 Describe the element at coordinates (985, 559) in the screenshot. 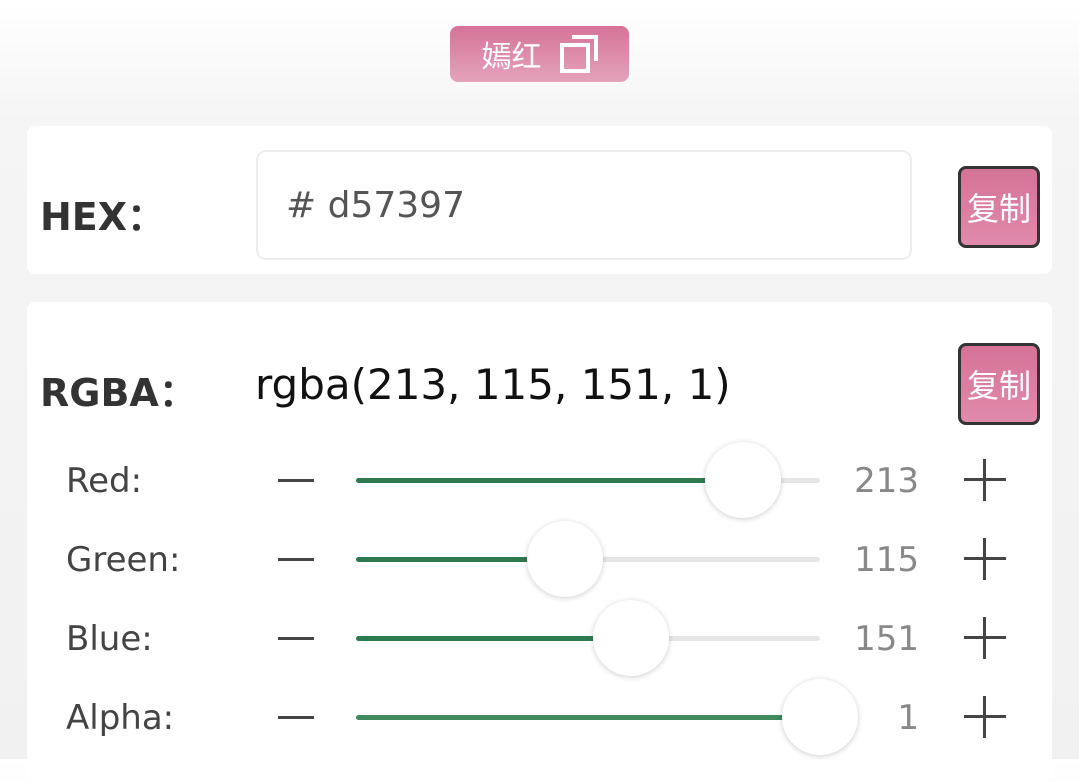

I see `green-increment-button` at that location.